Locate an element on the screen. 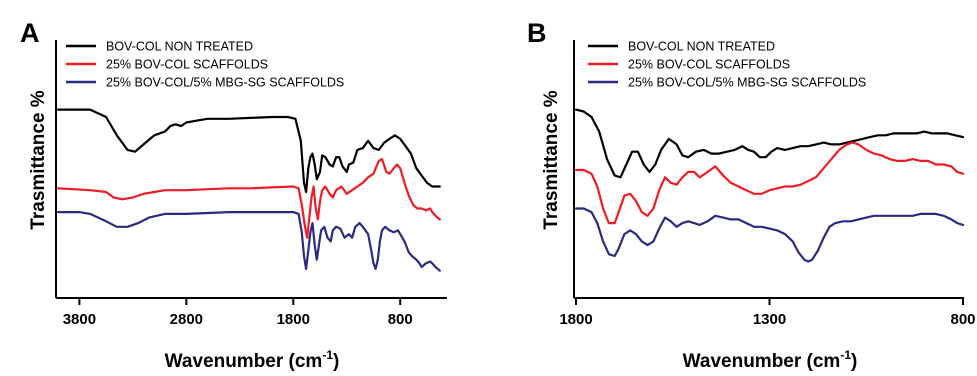  legend-label-a-1: 25% BOV-COL SCAFFOLDS is located at coordinates (187, 65).